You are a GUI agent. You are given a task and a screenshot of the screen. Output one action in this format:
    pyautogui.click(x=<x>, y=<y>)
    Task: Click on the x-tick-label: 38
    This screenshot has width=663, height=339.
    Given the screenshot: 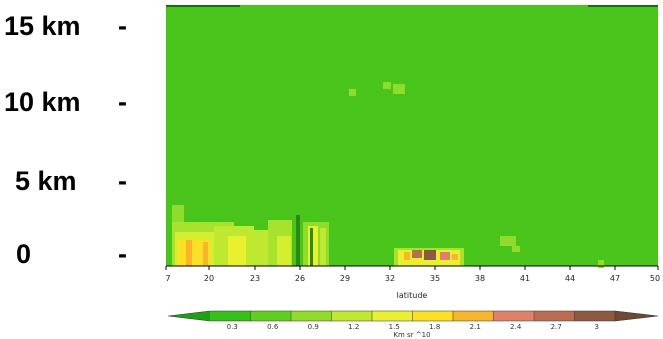 What is the action you would take?
    pyautogui.click(x=480, y=278)
    